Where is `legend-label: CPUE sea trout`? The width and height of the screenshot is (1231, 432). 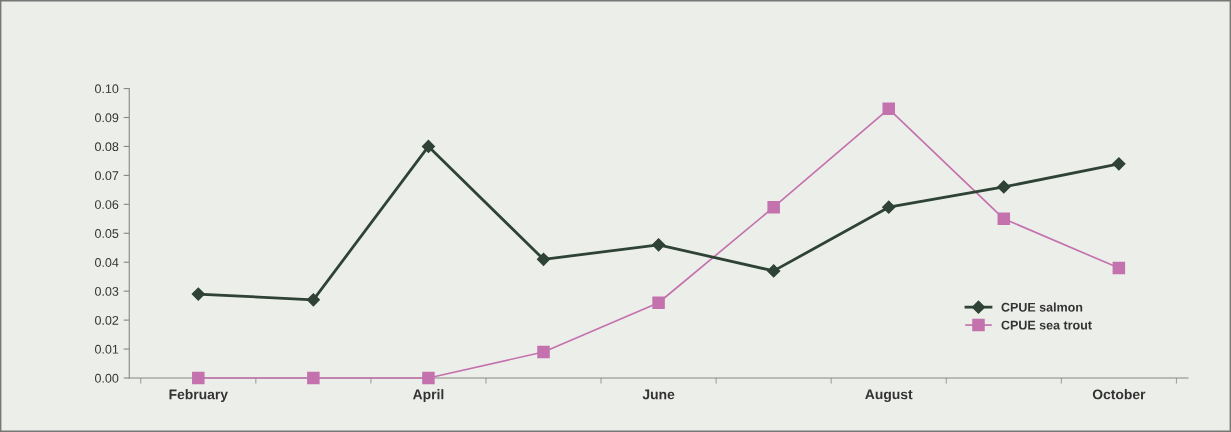
legend-label: CPUE sea trout is located at coordinates (1046, 325).